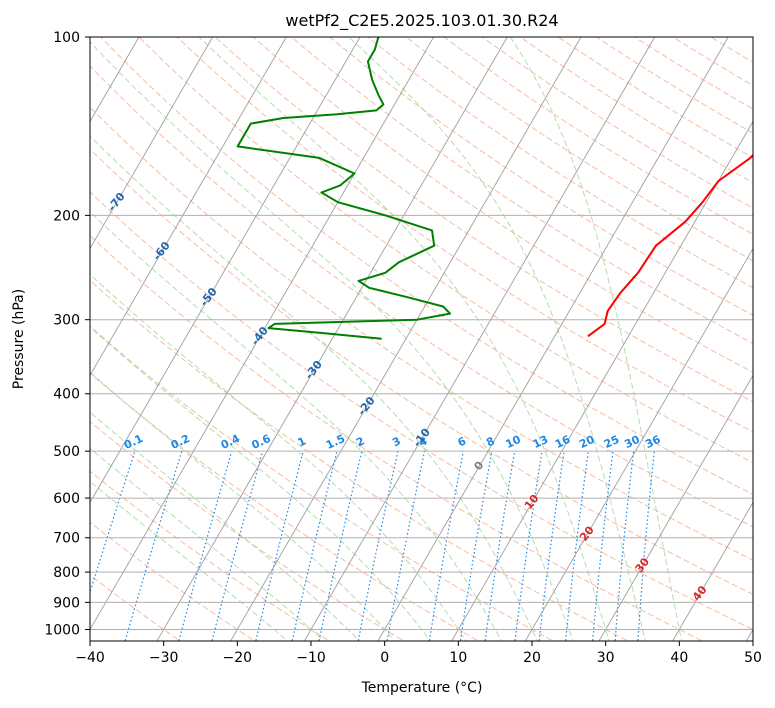 This screenshot has height=708, width=775. I want to click on y-tick-label: 400, so click(66, 395).